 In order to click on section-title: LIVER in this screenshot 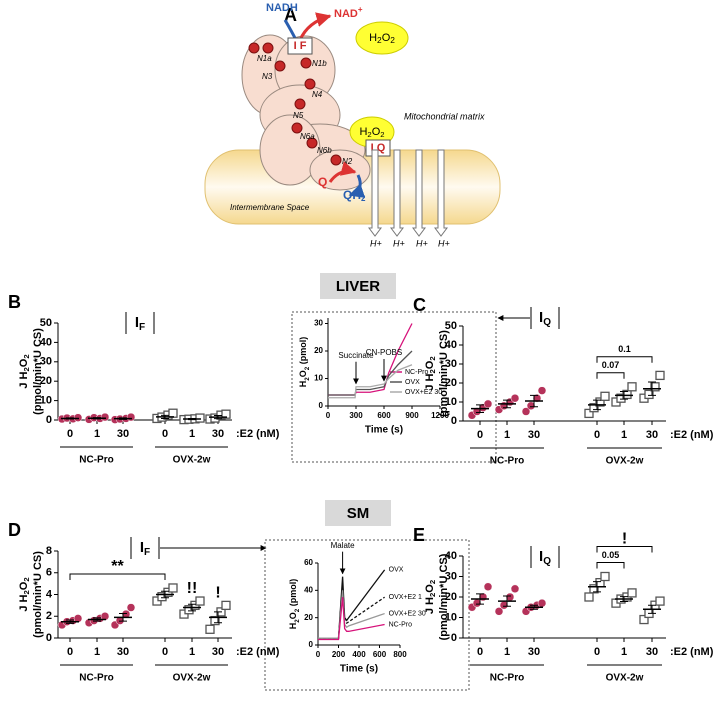, I will do `click(358, 286)`.